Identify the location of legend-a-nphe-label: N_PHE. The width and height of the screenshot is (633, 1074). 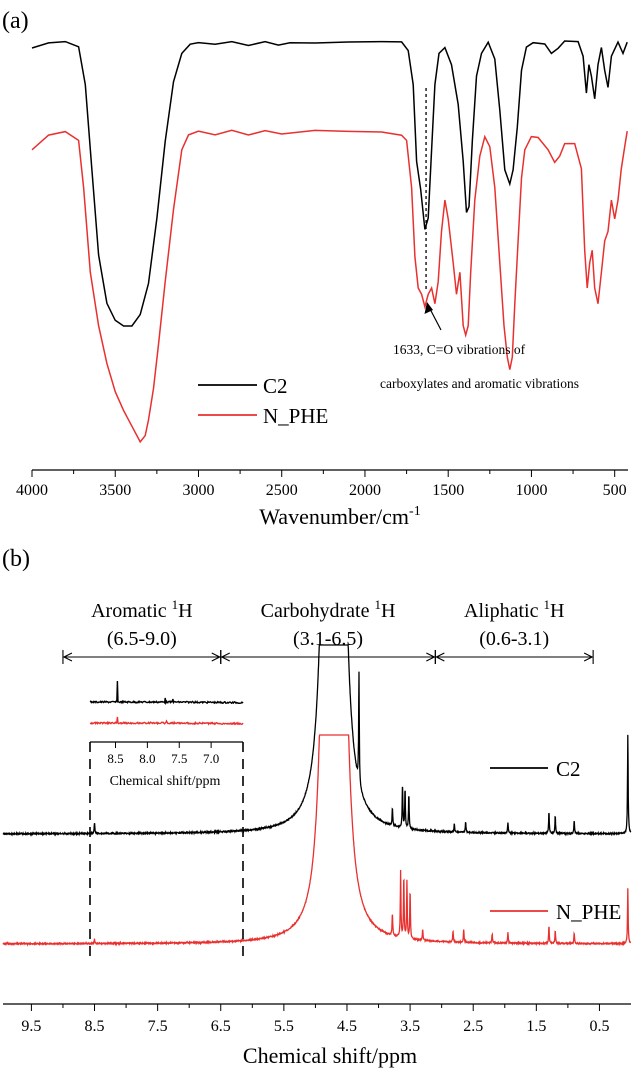
(295, 416).